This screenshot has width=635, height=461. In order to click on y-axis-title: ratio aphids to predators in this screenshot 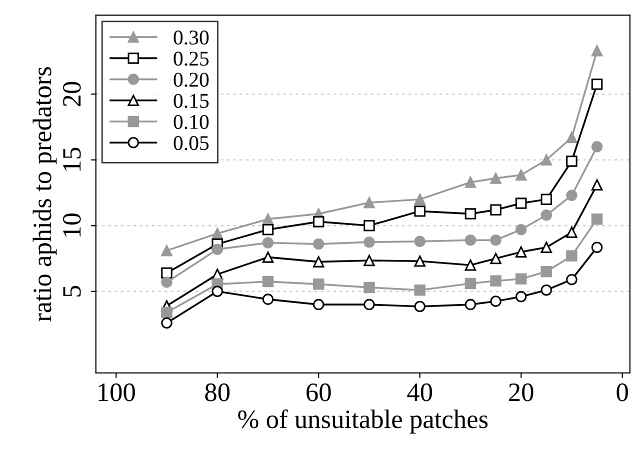, I will do `click(44, 194)`.